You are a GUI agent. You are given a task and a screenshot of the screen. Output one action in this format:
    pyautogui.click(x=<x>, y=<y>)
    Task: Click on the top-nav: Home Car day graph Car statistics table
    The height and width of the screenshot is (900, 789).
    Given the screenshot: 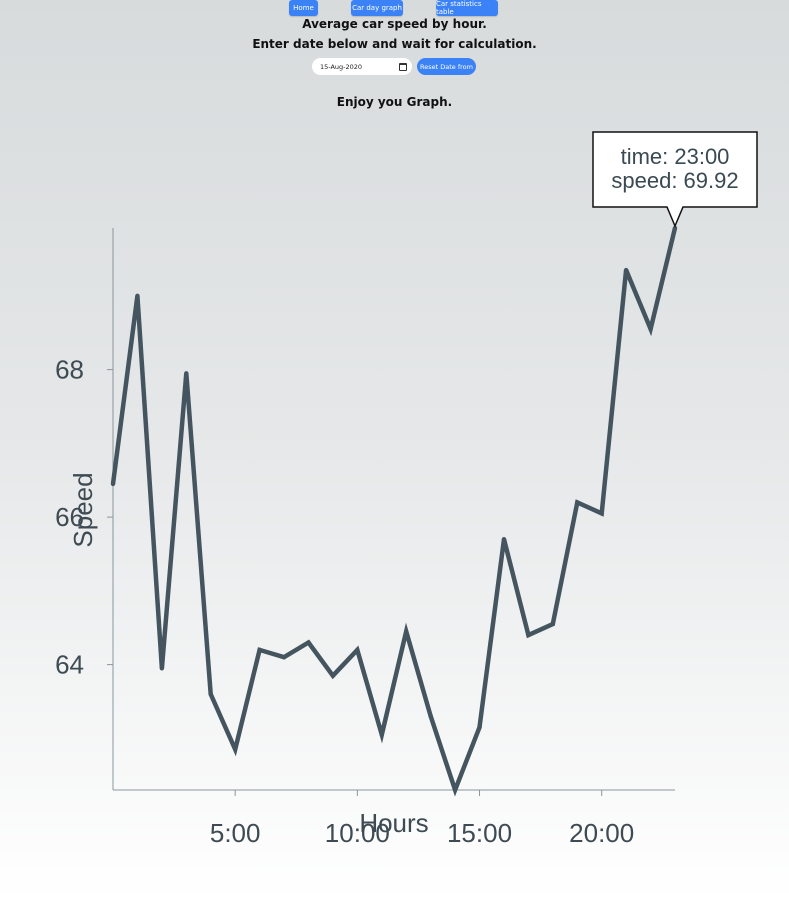 What is the action you would take?
    pyautogui.click(x=394, y=8)
    